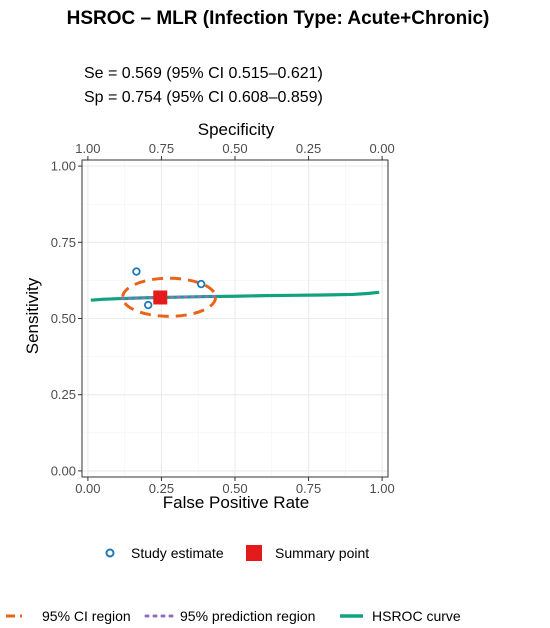  I want to click on x-tick-label: 1.00, so click(381, 488).